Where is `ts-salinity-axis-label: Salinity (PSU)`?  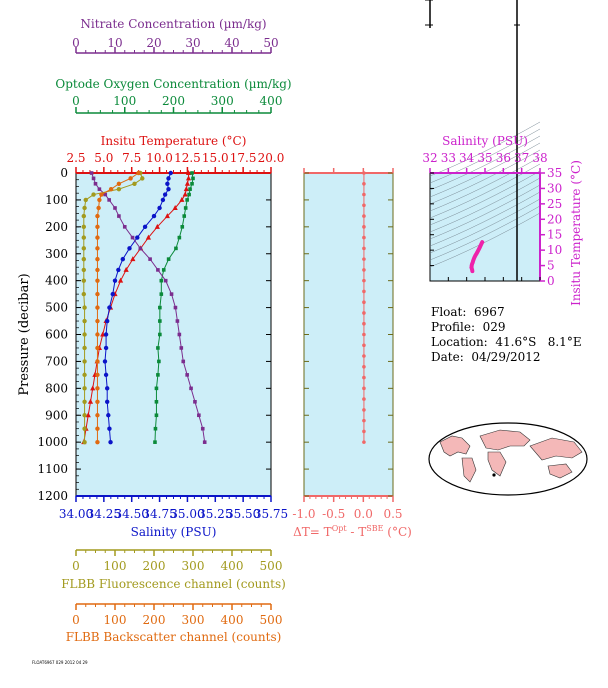 ts-salinity-axis-label: Salinity (PSU) is located at coordinates (485, 141).